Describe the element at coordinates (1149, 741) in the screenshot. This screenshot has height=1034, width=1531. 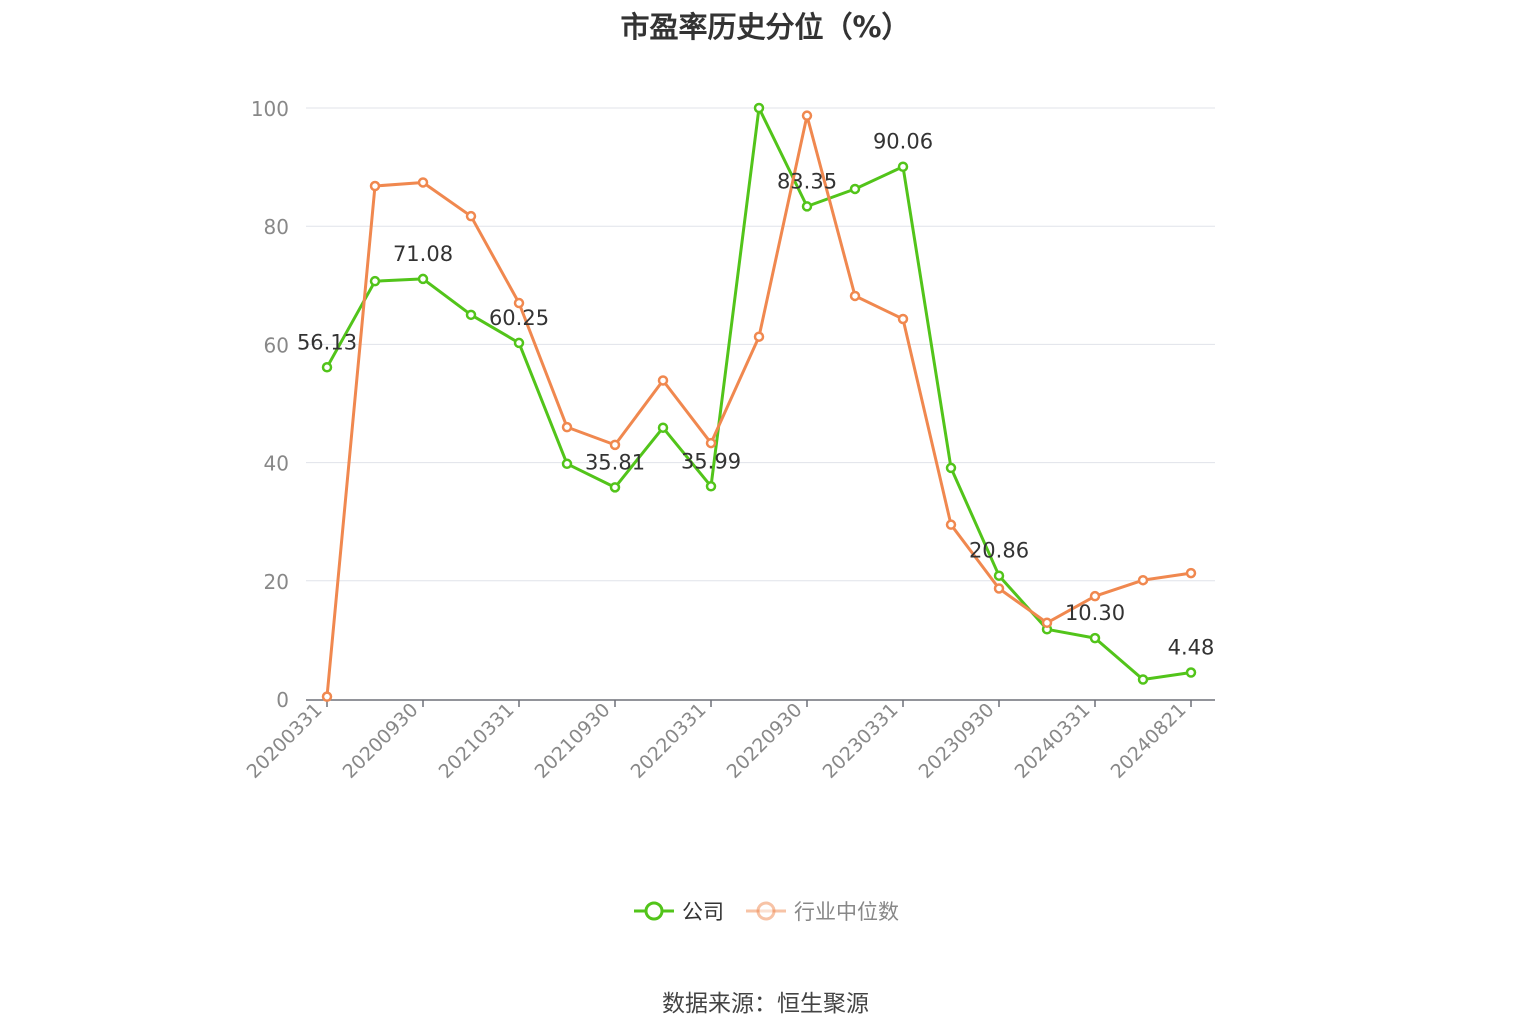
I see `x-tick-label: 20240821` at that location.